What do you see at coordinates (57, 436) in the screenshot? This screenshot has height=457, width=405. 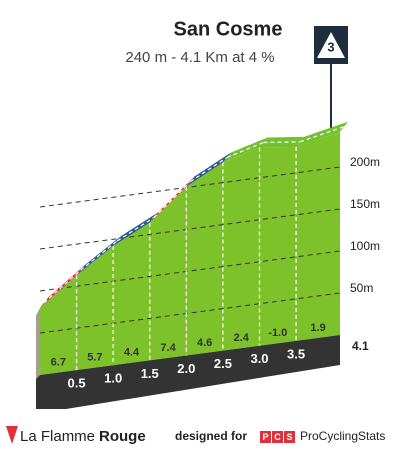 I see `brand-left: La Flamme` at bounding box center [57, 436].